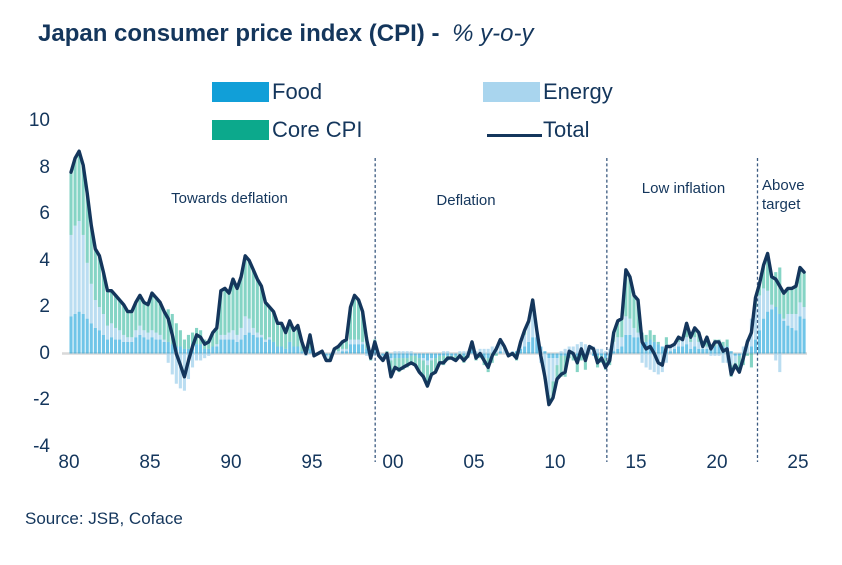 The width and height of the screenshot is (842, 565). Describe the element at coordinates (44, 213) in the screenshot. I see `y-tick-label: 6` at that location.